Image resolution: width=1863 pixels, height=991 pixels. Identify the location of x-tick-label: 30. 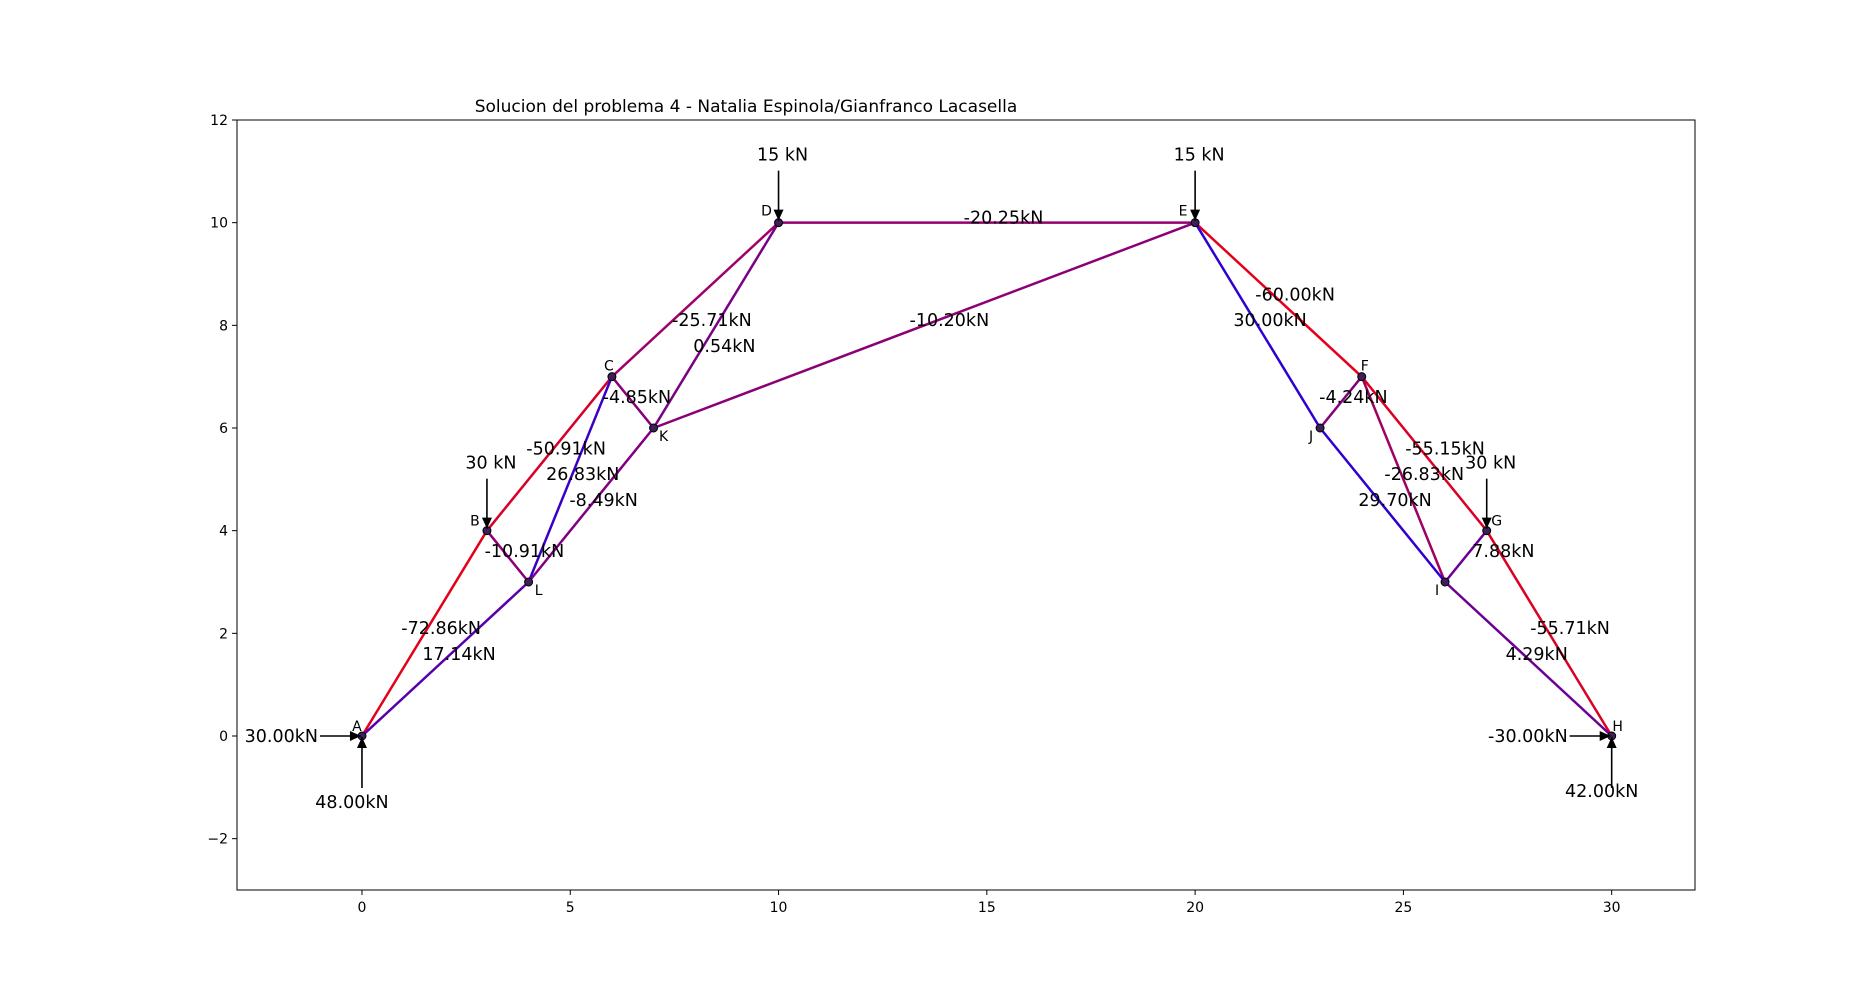
(1612, 908).